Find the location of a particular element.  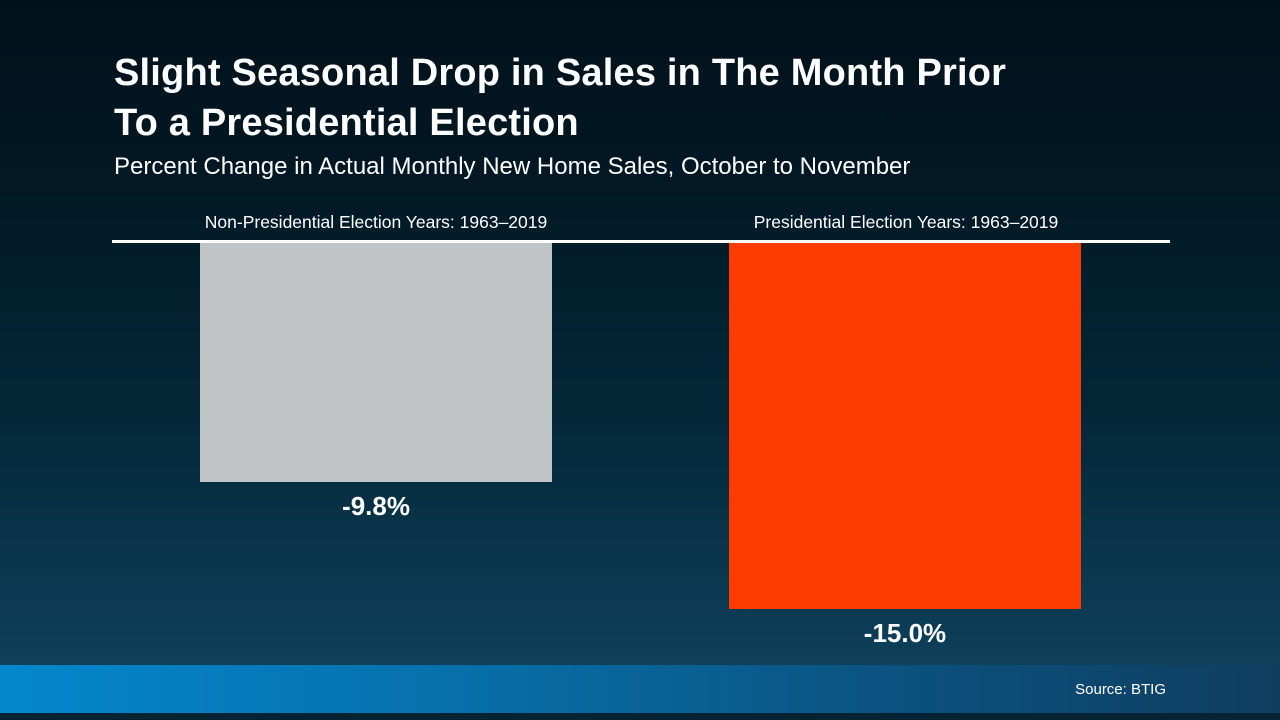

bar-non-presidential is located at coordinates (376, 362).